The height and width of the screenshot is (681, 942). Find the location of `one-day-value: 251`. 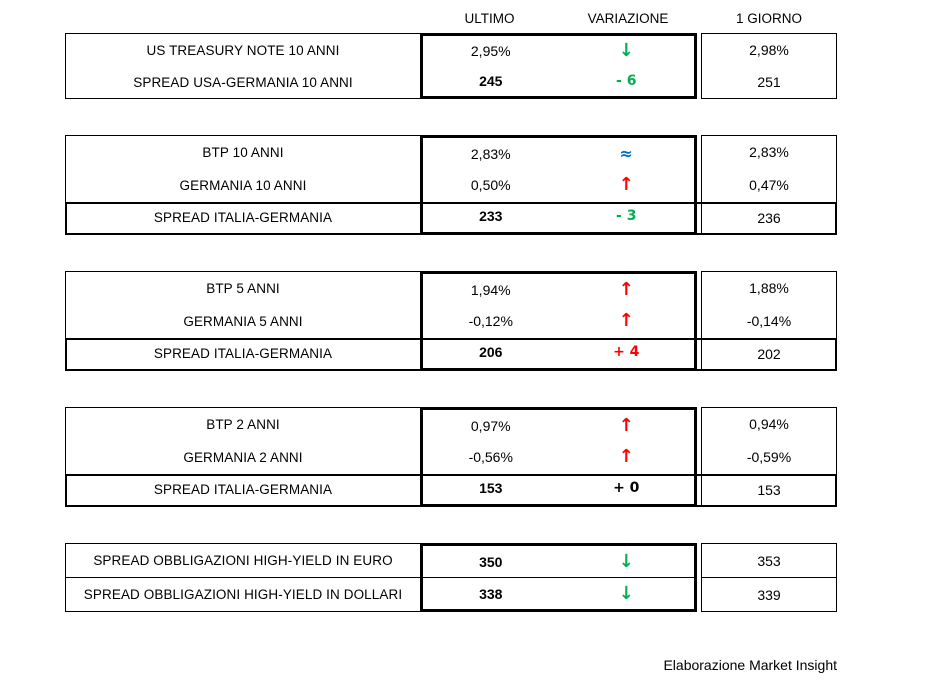

one-day-value: 251 is located at coordinates (769, 82).